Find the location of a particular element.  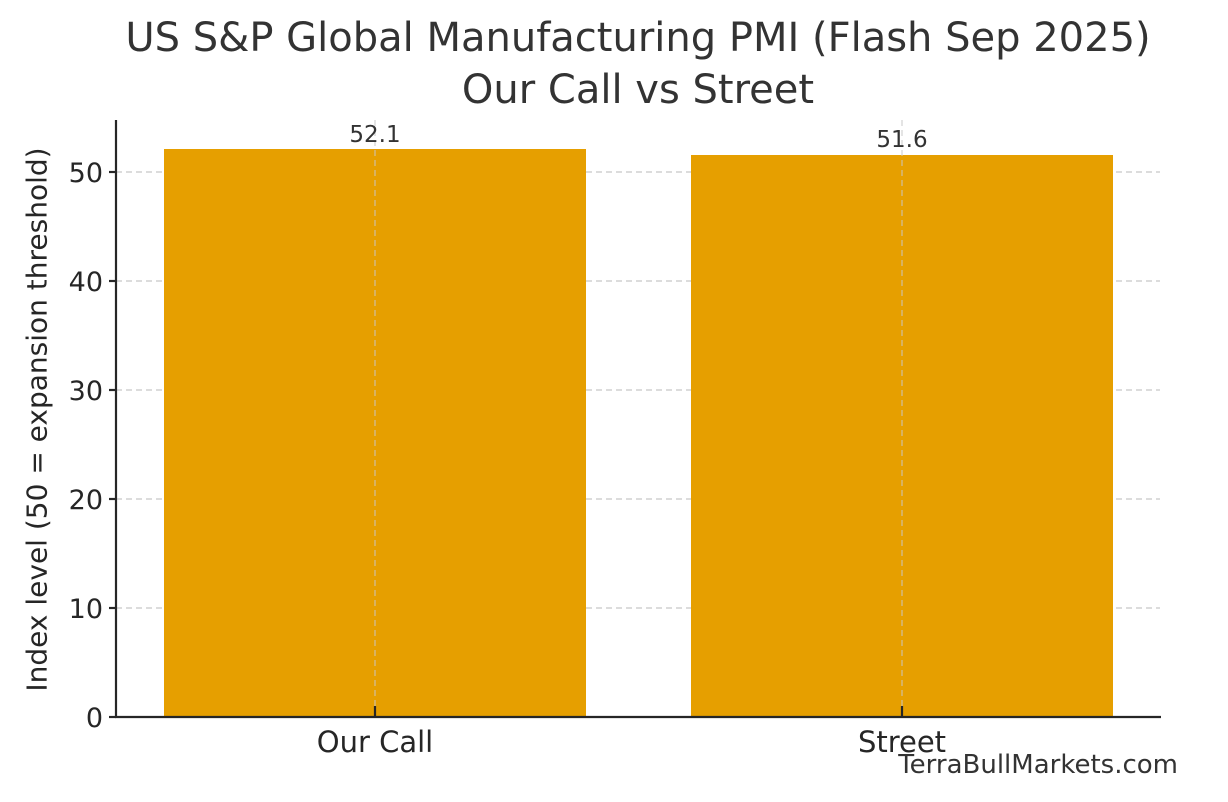

ytick-20: 20 is located at coordinates (86, 500).